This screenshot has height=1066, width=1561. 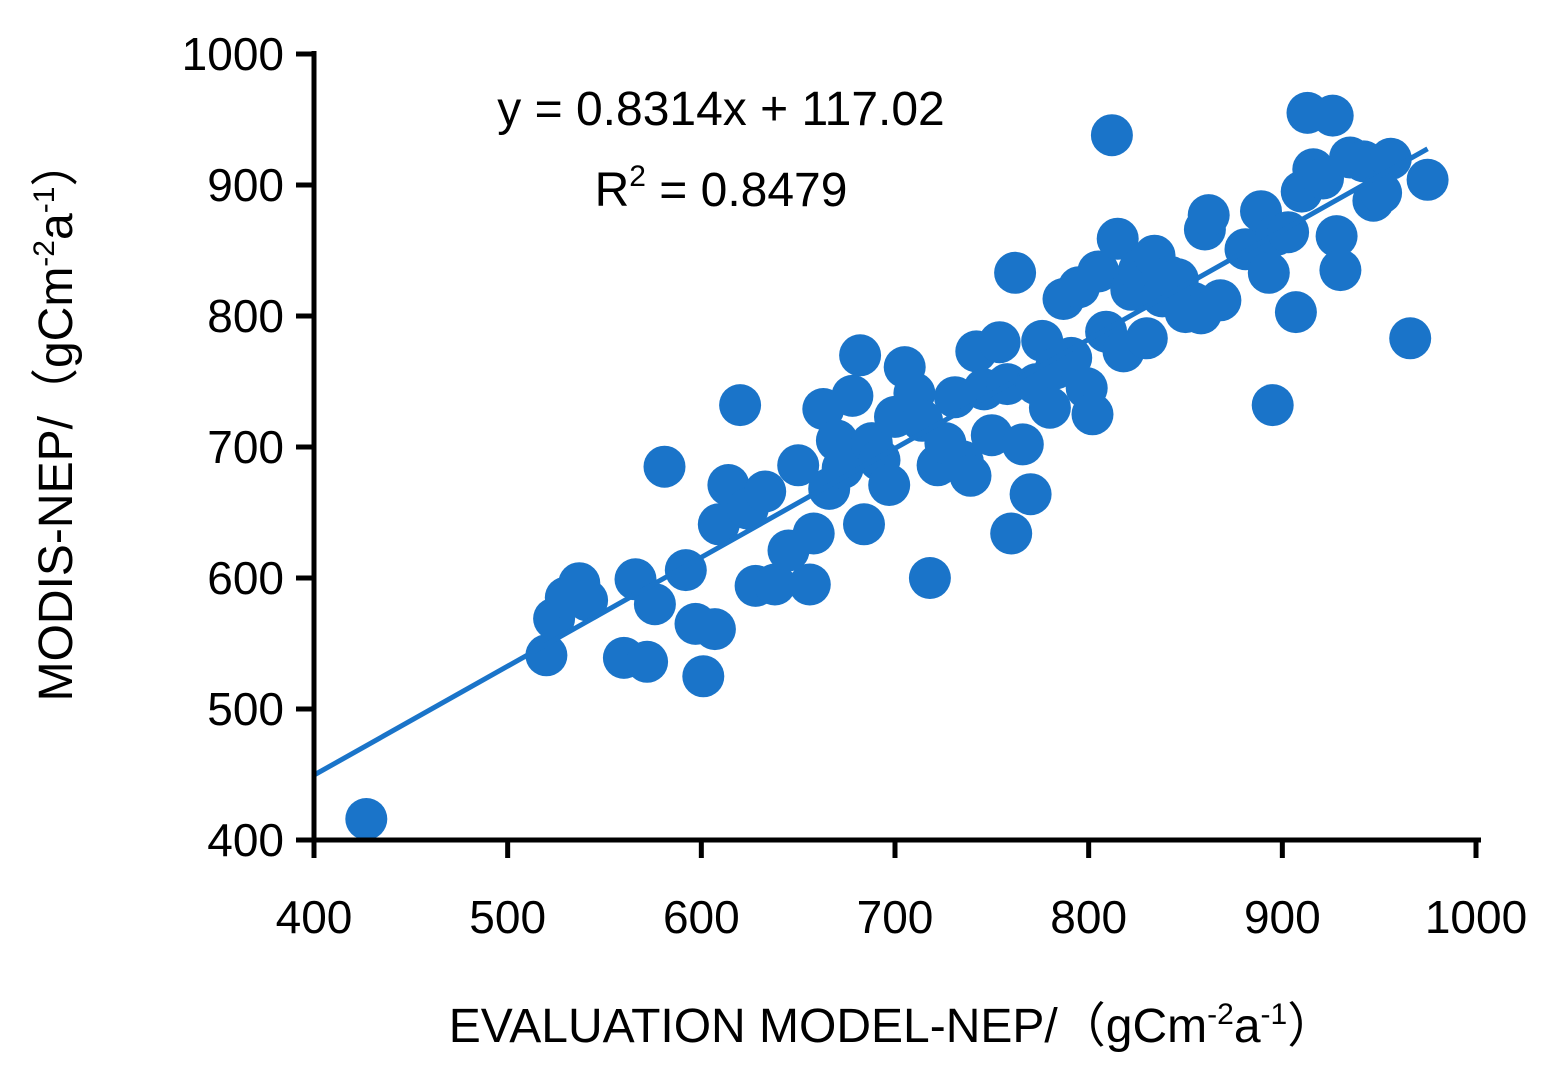 I want to click on r-squared-label: R2 = 0.8479, so click(x=721, y=188).